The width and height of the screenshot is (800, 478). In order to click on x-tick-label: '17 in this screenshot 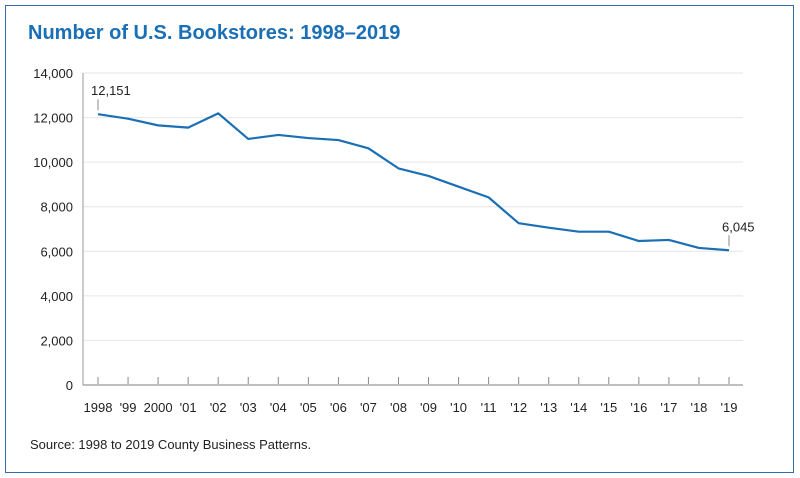, I will do `click(668, 407)`.